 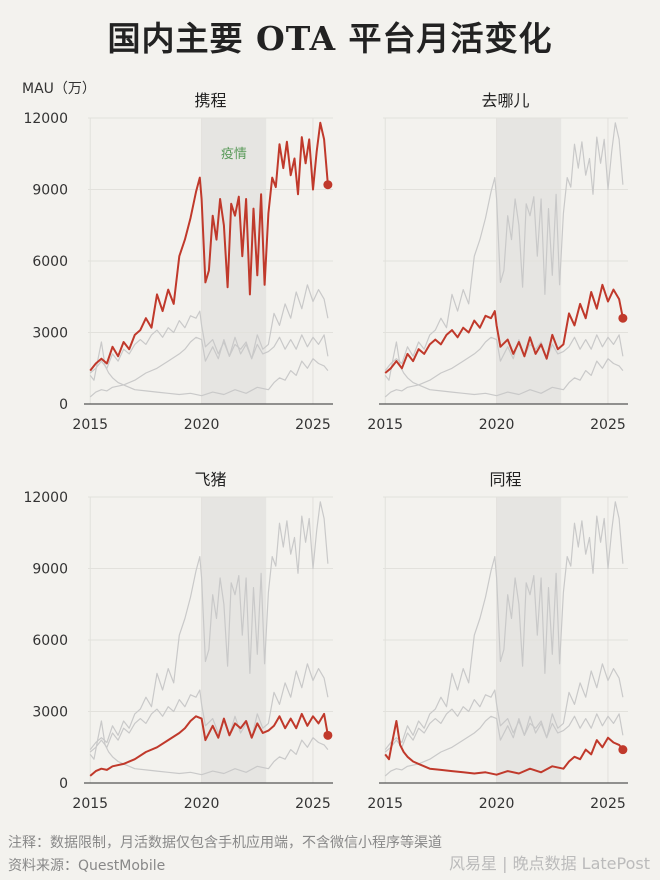 I want to click on source-note: 资料来源：QuestMobile, so click(x=87, y=866).